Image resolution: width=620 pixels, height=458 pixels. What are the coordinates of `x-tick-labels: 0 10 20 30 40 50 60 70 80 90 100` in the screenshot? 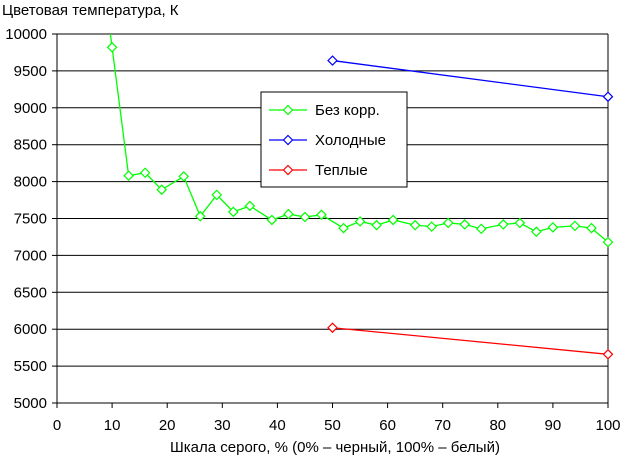 It's located at (336, 418).